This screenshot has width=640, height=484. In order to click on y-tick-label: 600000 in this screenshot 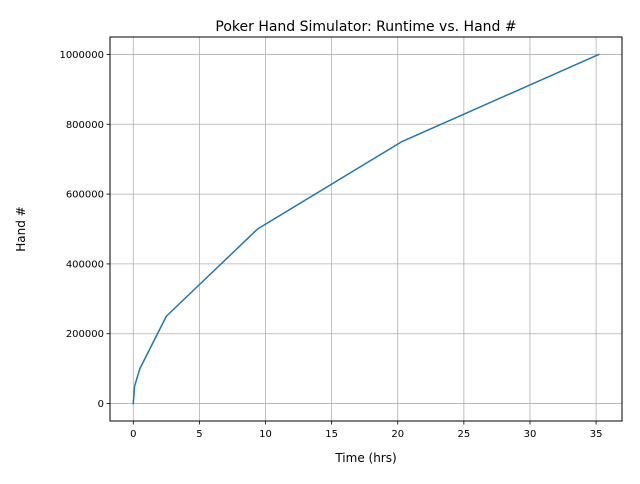, I will do `click(85, 195)`.